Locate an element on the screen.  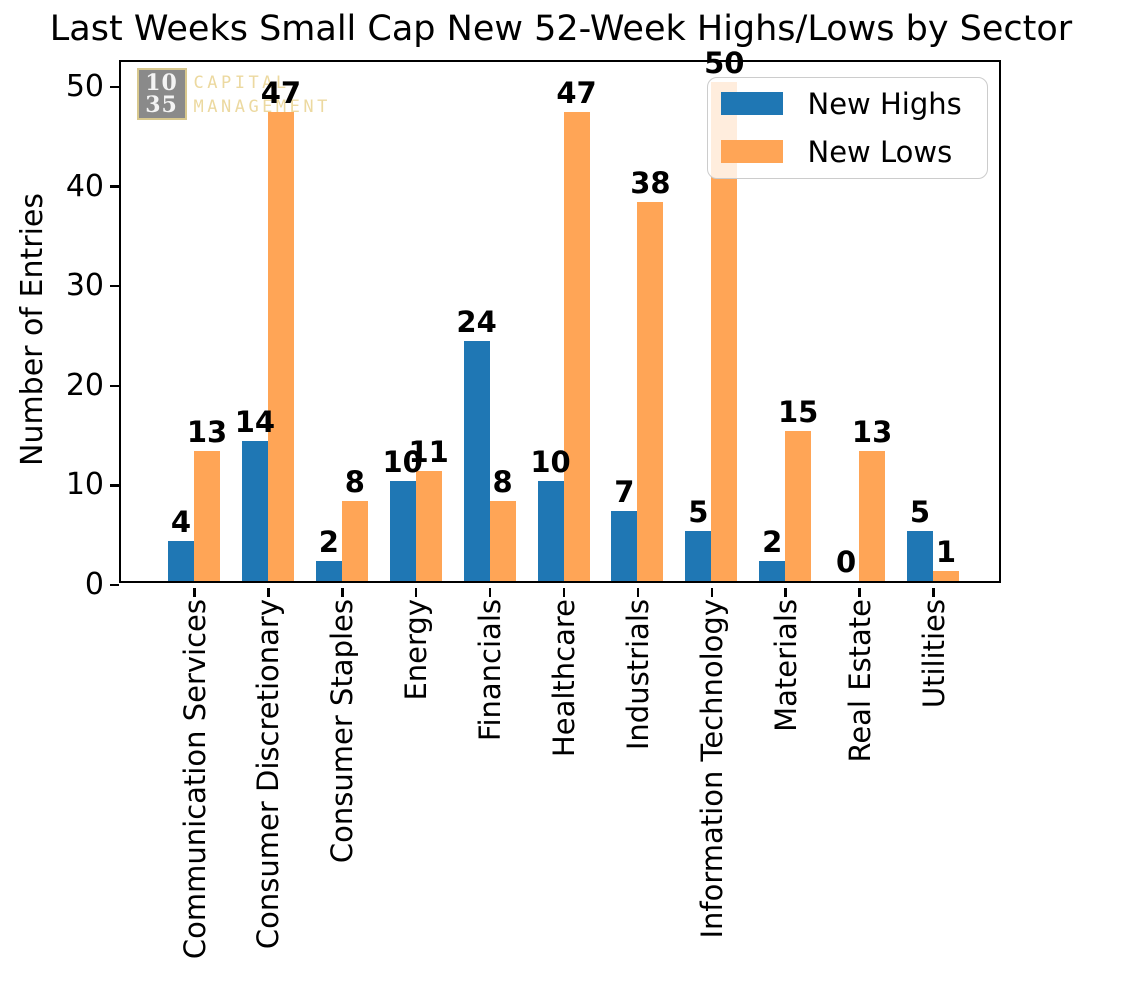
watermark-logo: 10 35 CAPITAL MANAGEMENT is located at coordinates (233, 93).